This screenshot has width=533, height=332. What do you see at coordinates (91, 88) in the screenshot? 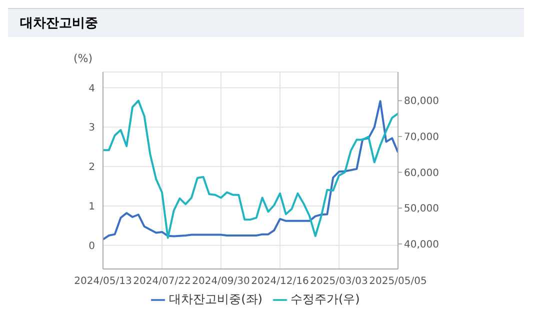
I see `y-tick-label: 4` at bounding box center [91, 88].